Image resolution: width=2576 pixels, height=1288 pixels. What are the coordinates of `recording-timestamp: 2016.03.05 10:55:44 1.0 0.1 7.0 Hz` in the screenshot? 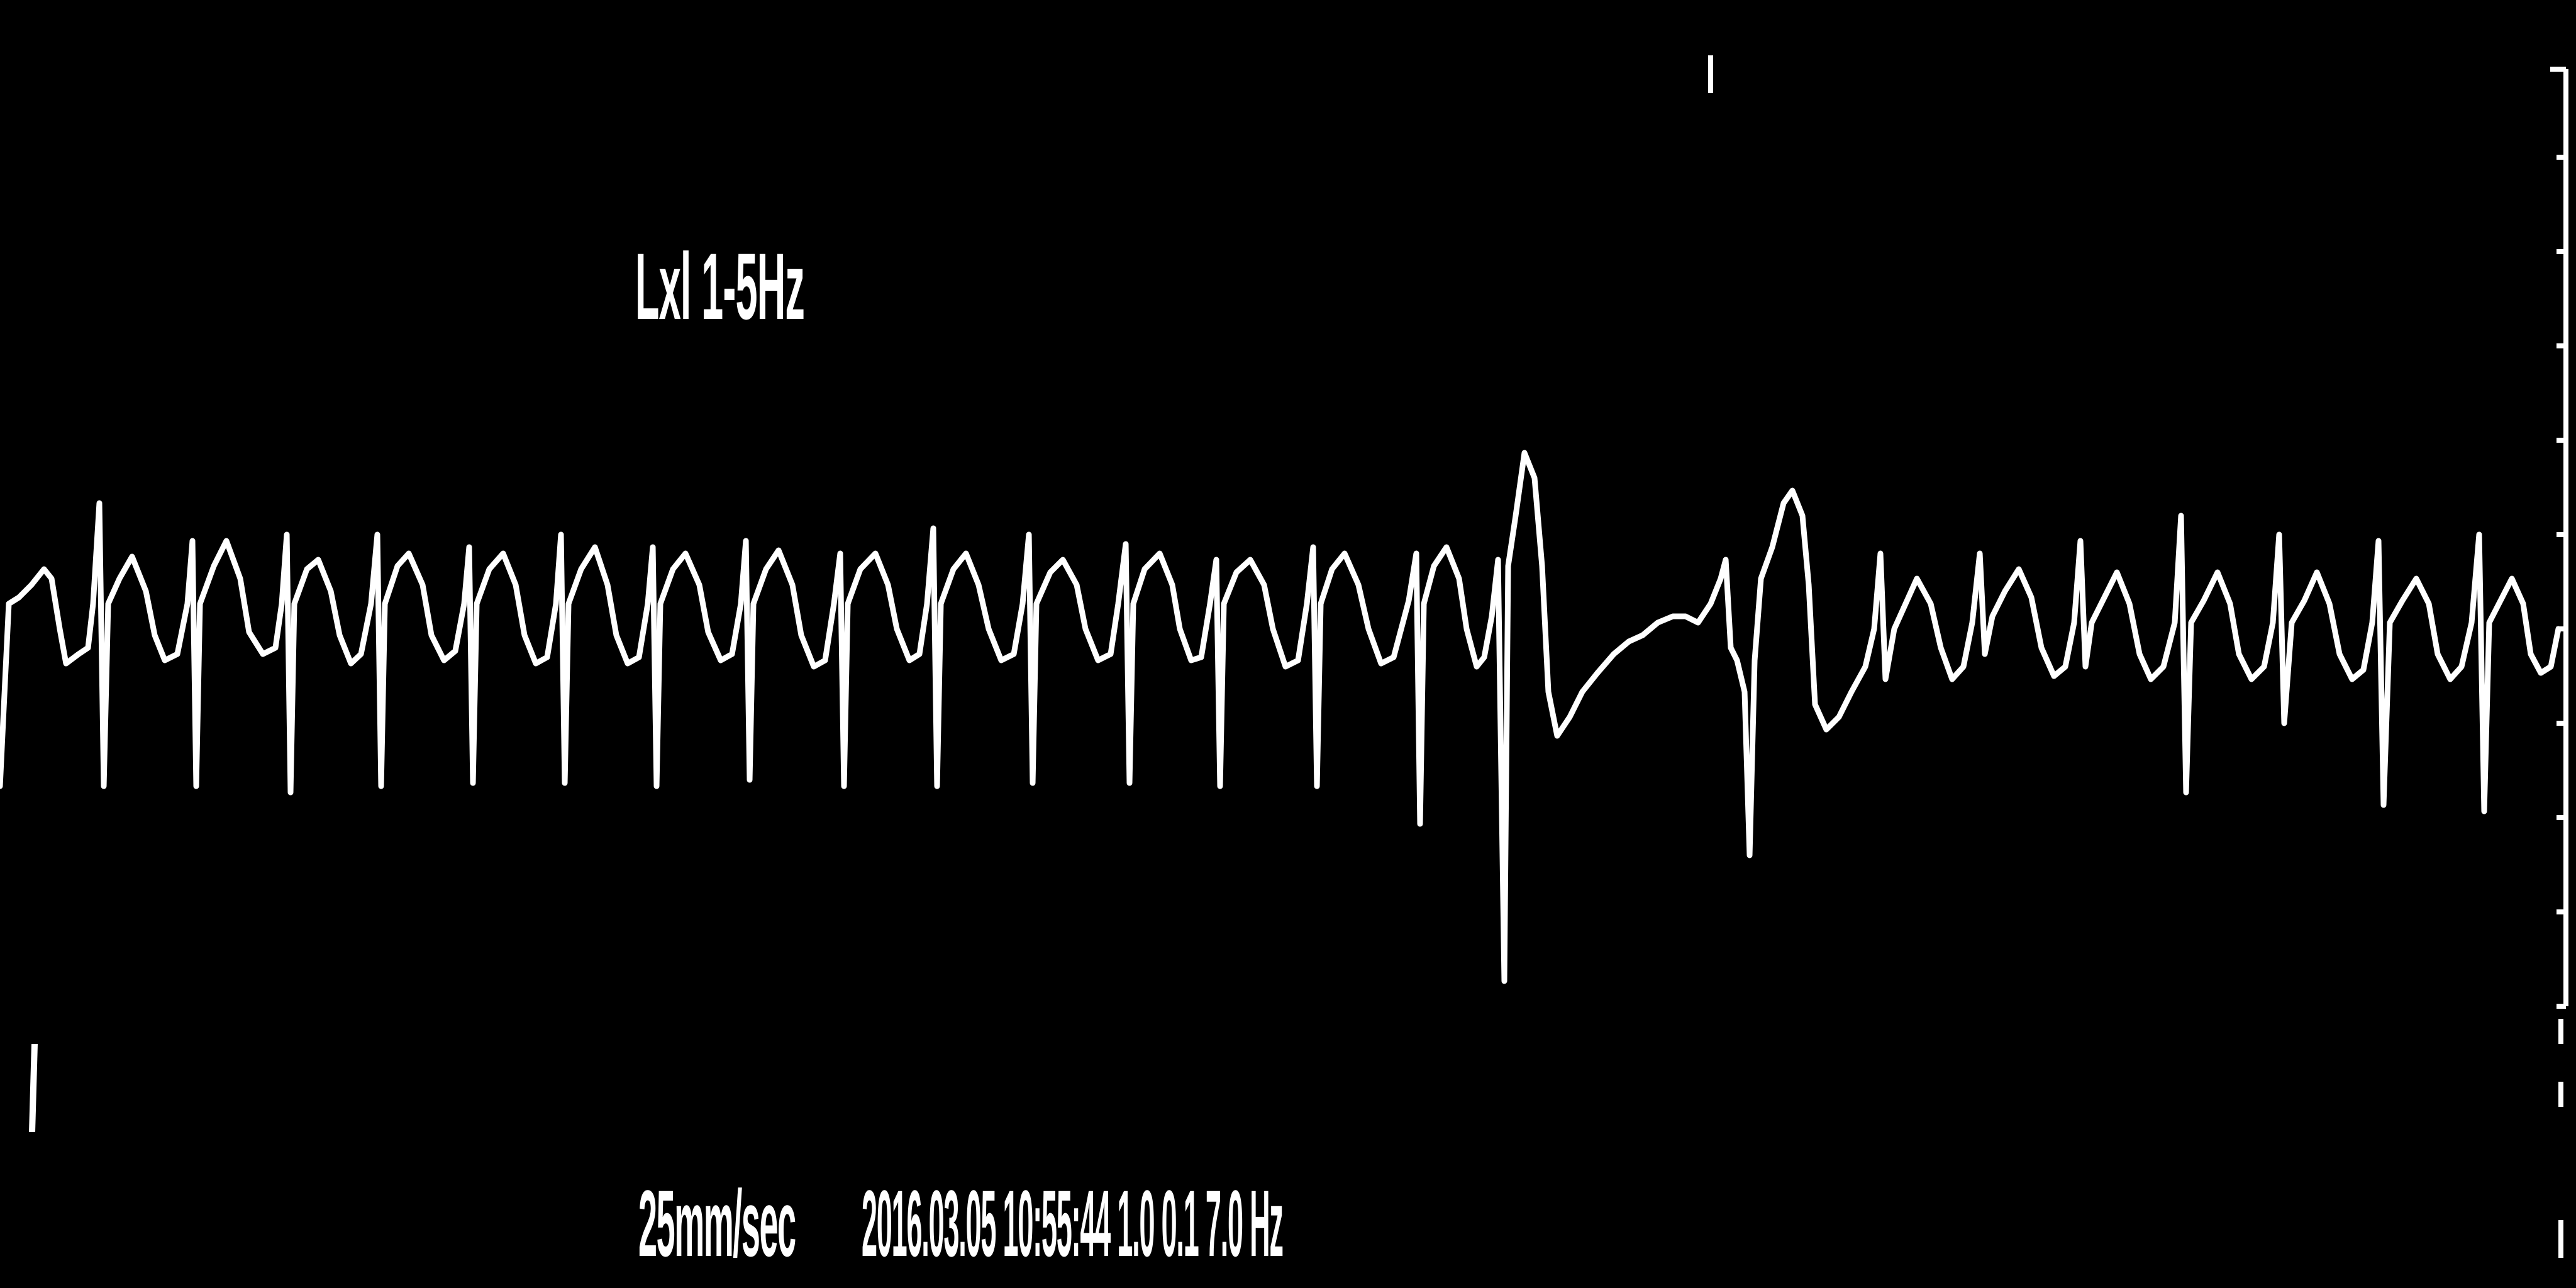 It's located at (1073, 1223).